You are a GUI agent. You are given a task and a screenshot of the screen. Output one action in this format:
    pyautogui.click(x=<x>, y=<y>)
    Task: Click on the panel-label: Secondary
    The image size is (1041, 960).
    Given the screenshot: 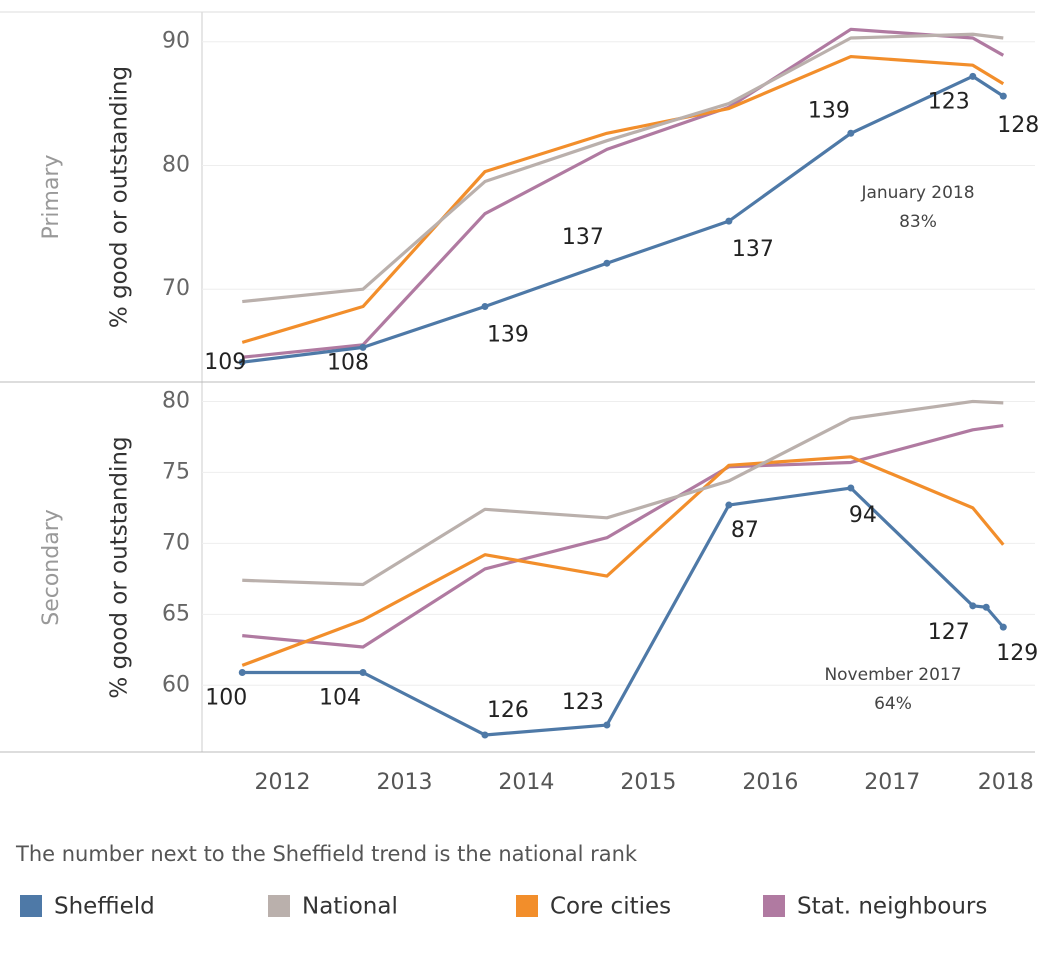 What is the action you would take?
    pyautogui.click(x=51, y=567)
    